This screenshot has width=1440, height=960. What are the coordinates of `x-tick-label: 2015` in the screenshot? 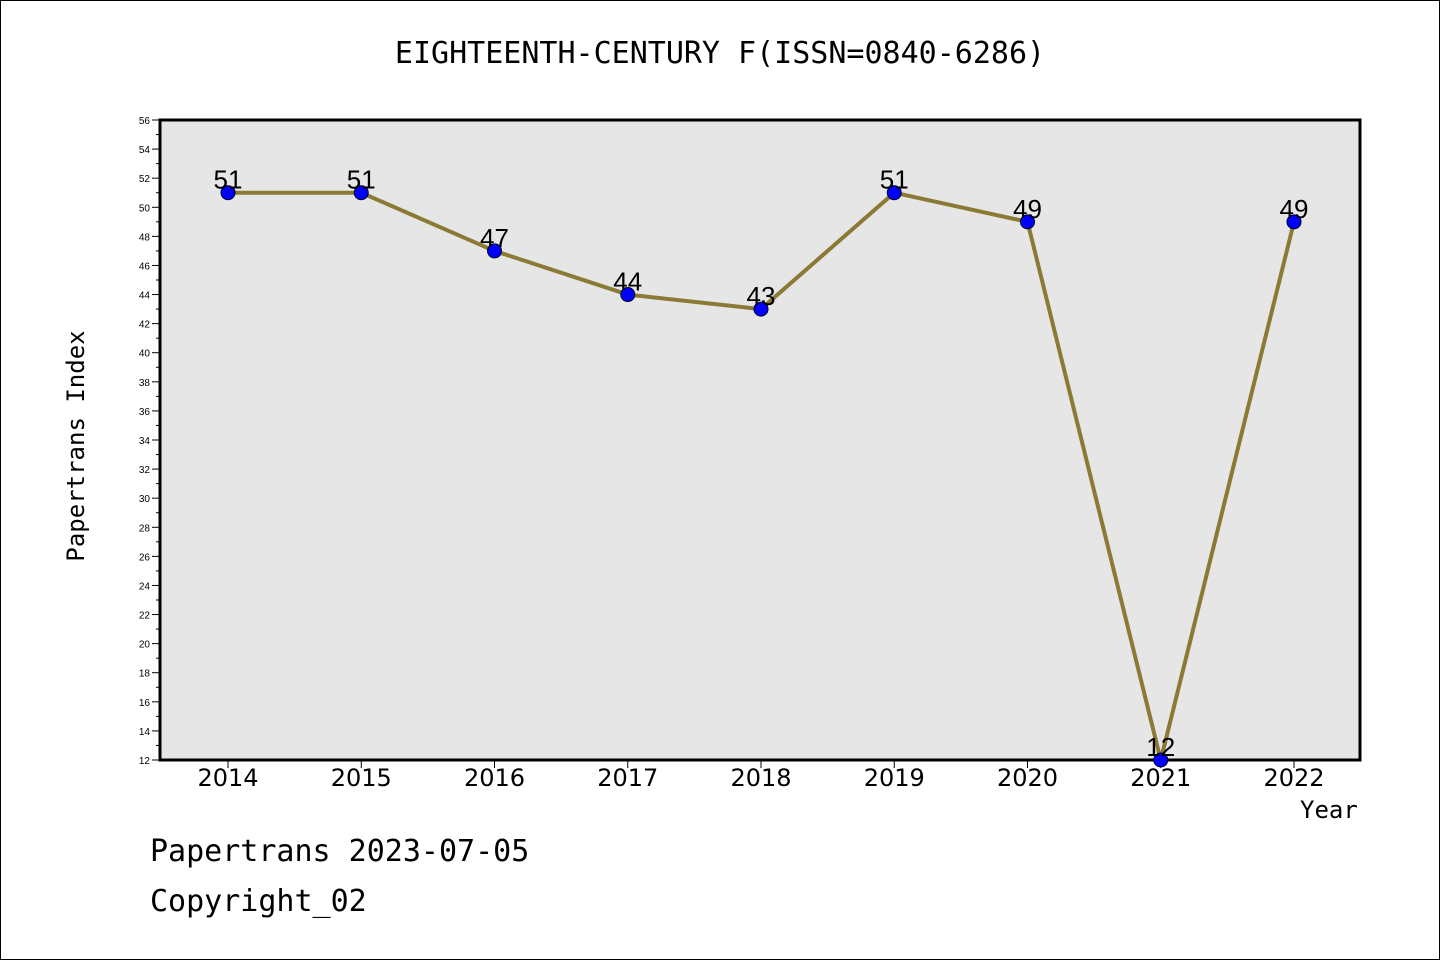 It's located at (361, 778).